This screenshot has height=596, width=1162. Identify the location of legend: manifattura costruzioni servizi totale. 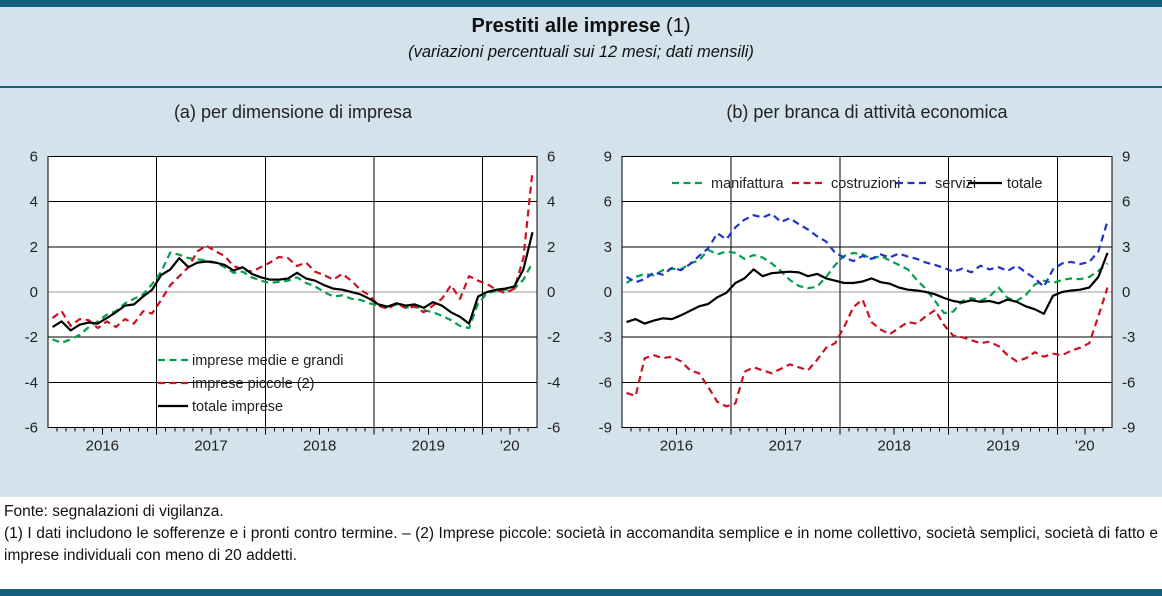
(857, 184).